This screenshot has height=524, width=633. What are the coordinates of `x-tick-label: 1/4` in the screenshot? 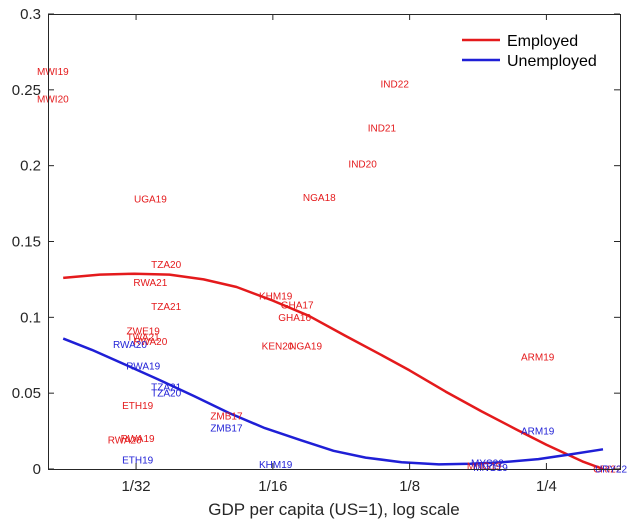 It's located at (546, 486).